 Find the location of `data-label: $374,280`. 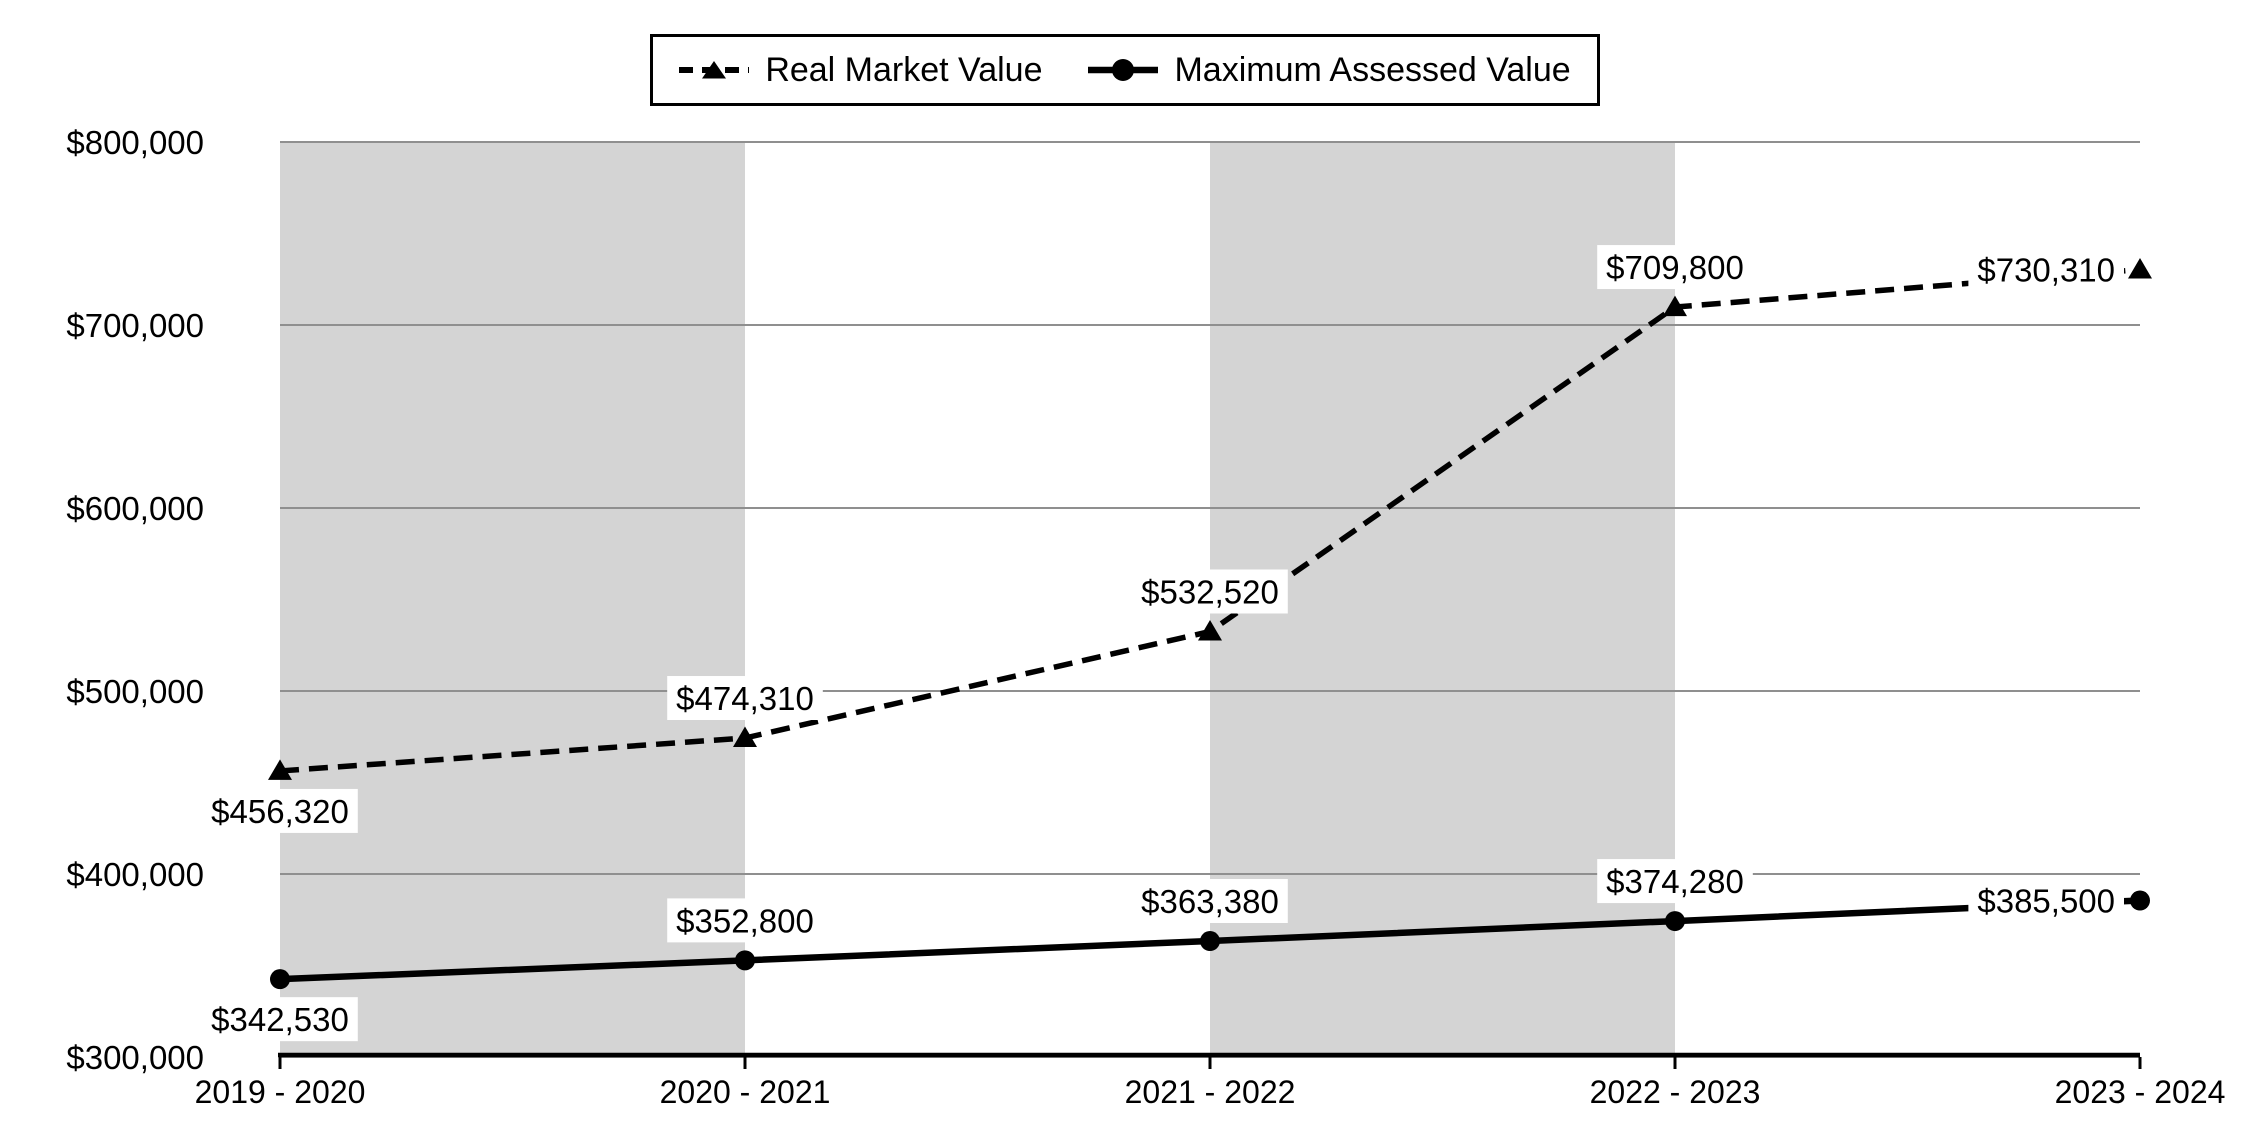

data-label: $374,280 is located at coordinates (1675, 881).